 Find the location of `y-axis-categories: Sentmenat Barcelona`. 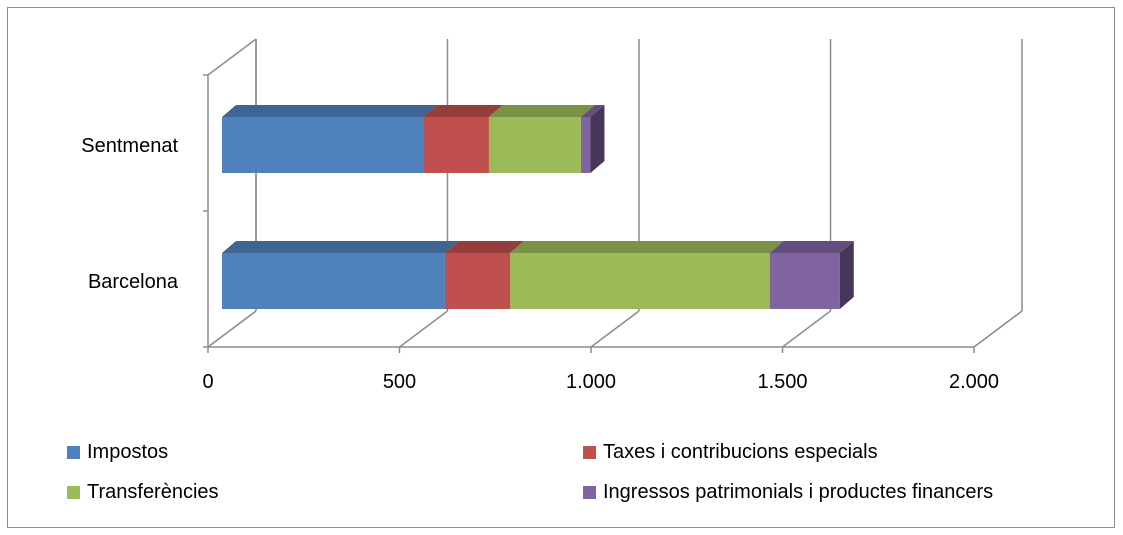

y-axis-categories: Sentmenat Barcelona is located at coordinates (130, 214).